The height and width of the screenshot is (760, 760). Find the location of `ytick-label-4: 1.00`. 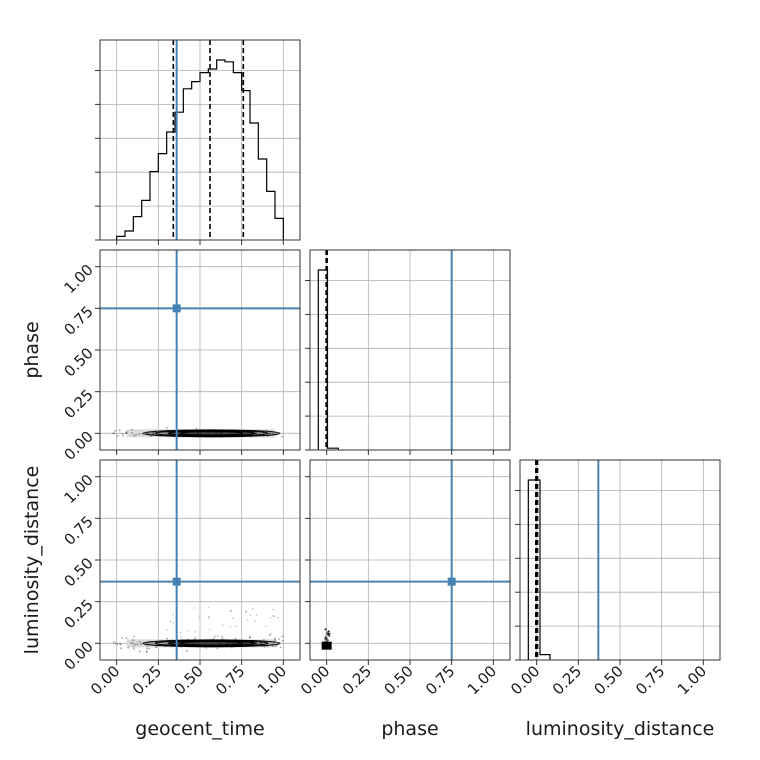

ytick-label-4: 1.00 is located at coordinates (78, 489).